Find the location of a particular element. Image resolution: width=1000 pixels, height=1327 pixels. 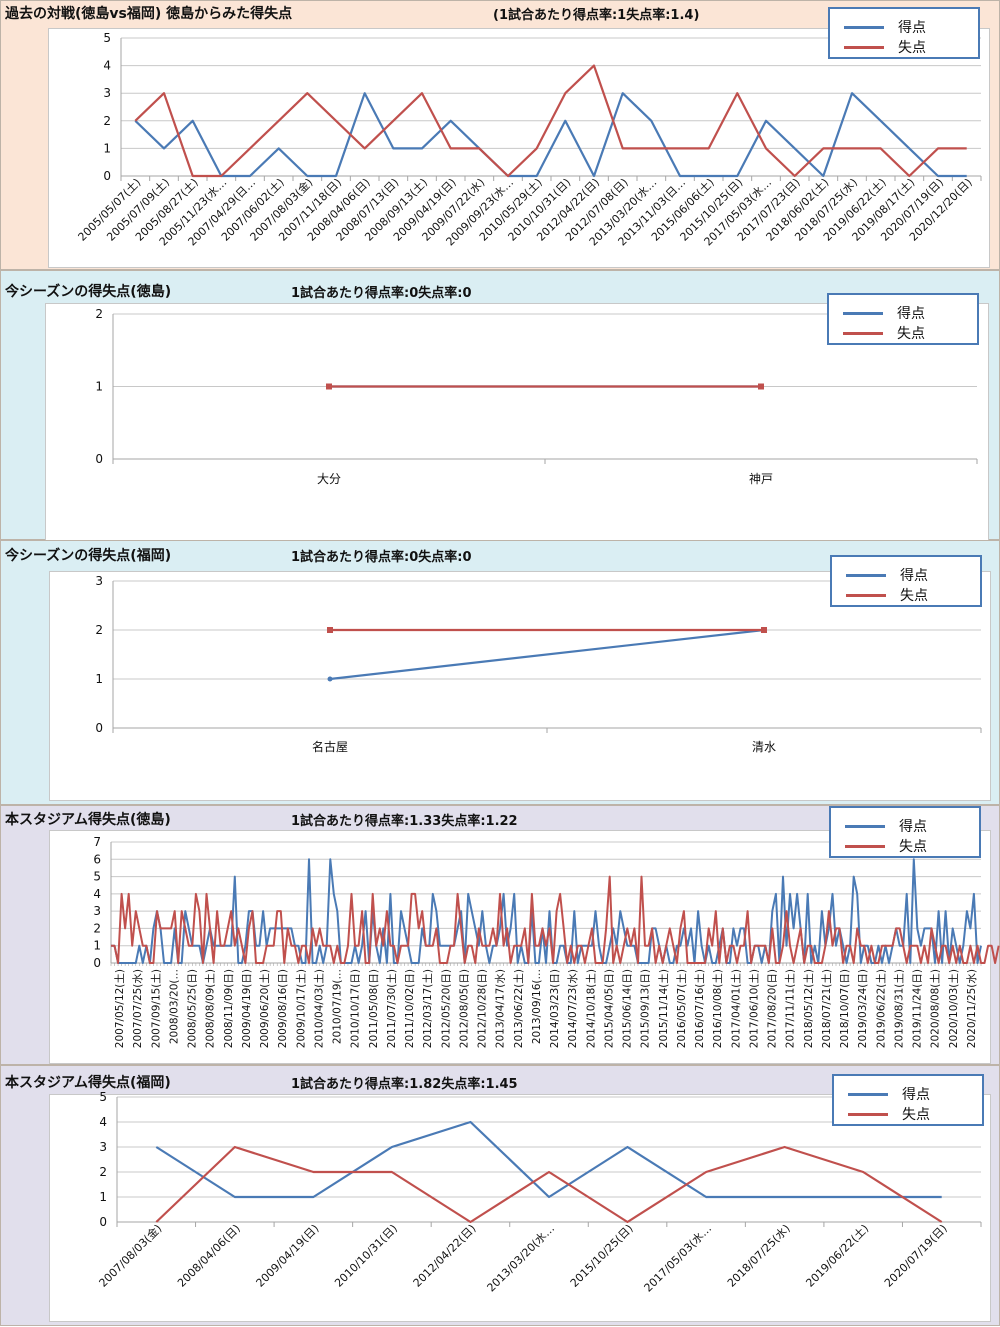

x-tick-label: 2014/03/23(日) is located at coordinates (555, 1008).